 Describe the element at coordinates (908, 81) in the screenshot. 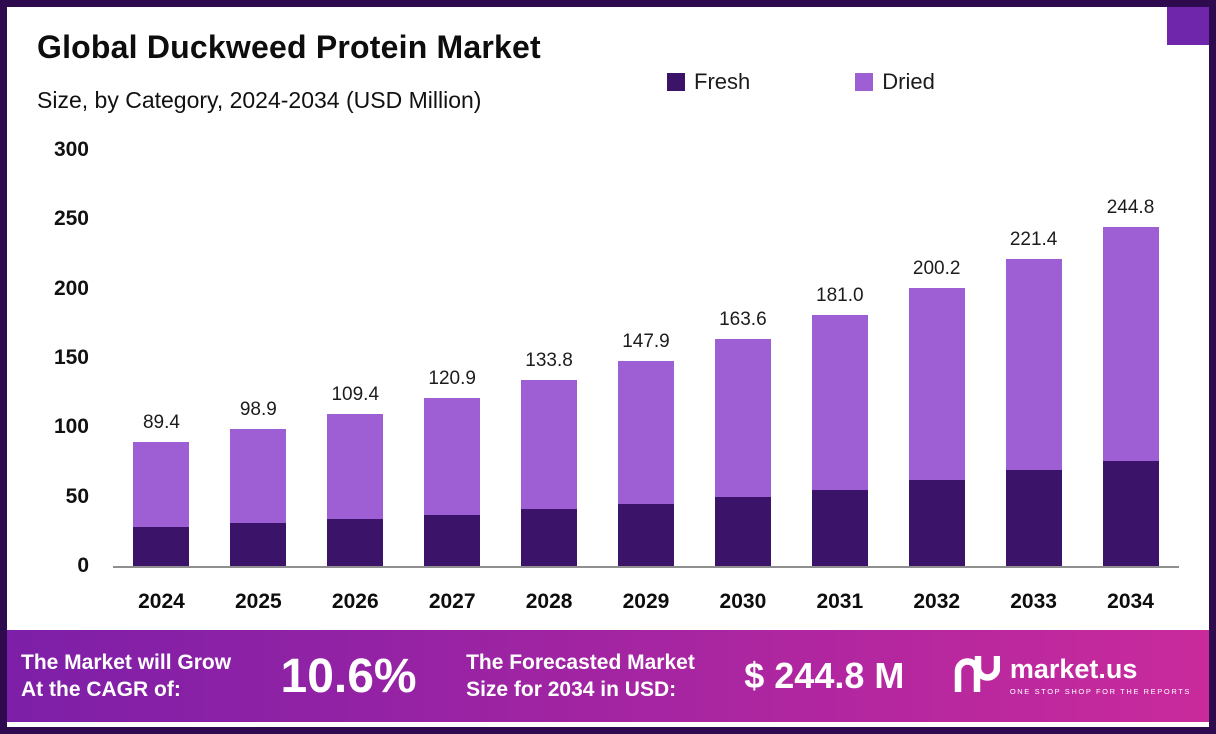

I see `legend-label-dried: Dried` at that location.